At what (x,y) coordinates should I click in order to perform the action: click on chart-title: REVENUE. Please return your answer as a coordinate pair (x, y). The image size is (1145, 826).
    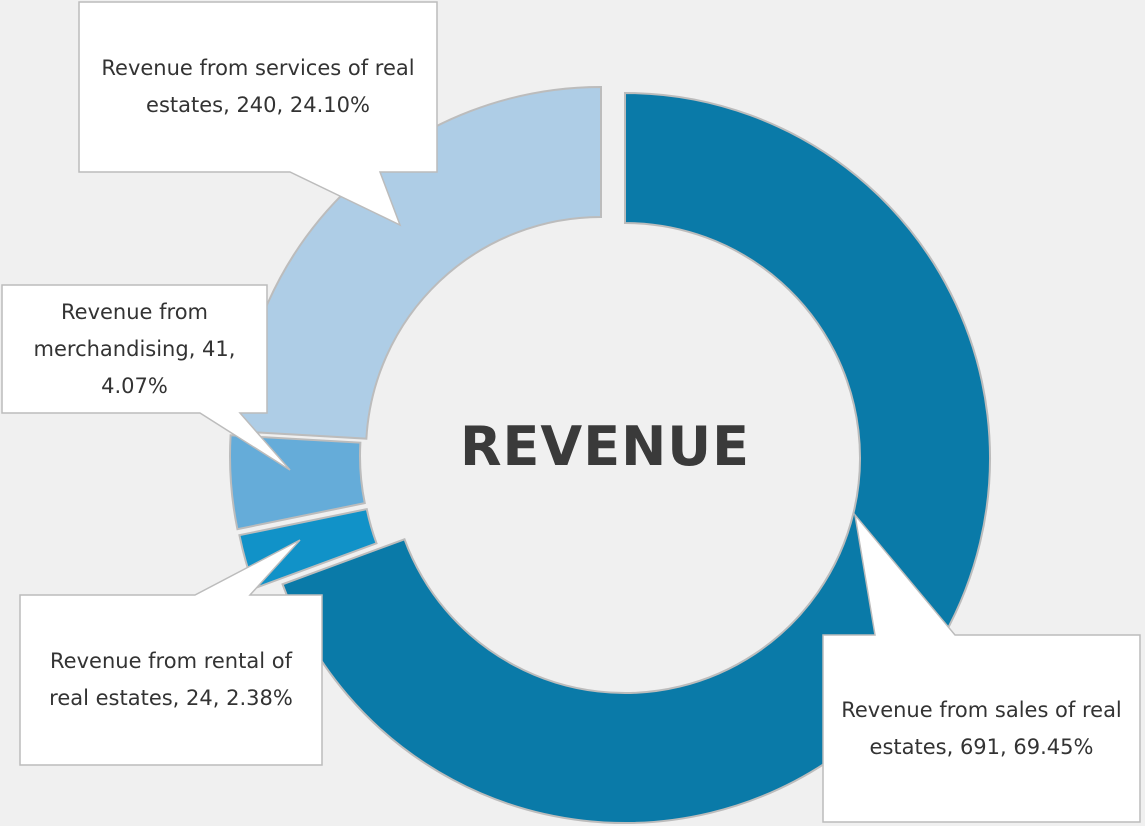
    Looking at the image, I should click on (605, 446).